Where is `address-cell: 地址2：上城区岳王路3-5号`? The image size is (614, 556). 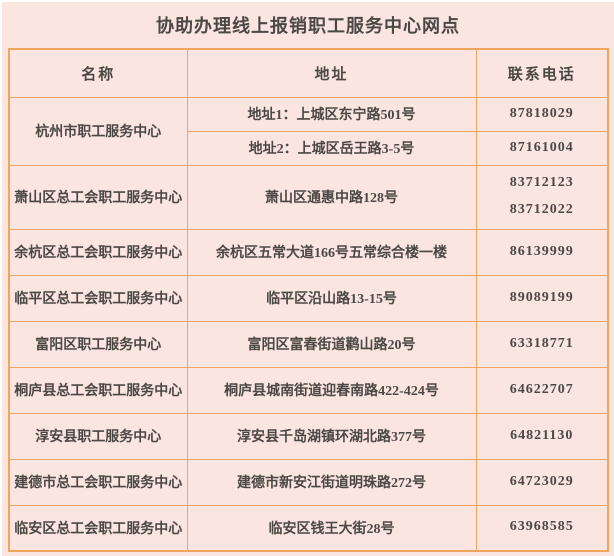
address-cell: 地址2：上城区岳王路3-5号 is located at coordinates (331, 148).